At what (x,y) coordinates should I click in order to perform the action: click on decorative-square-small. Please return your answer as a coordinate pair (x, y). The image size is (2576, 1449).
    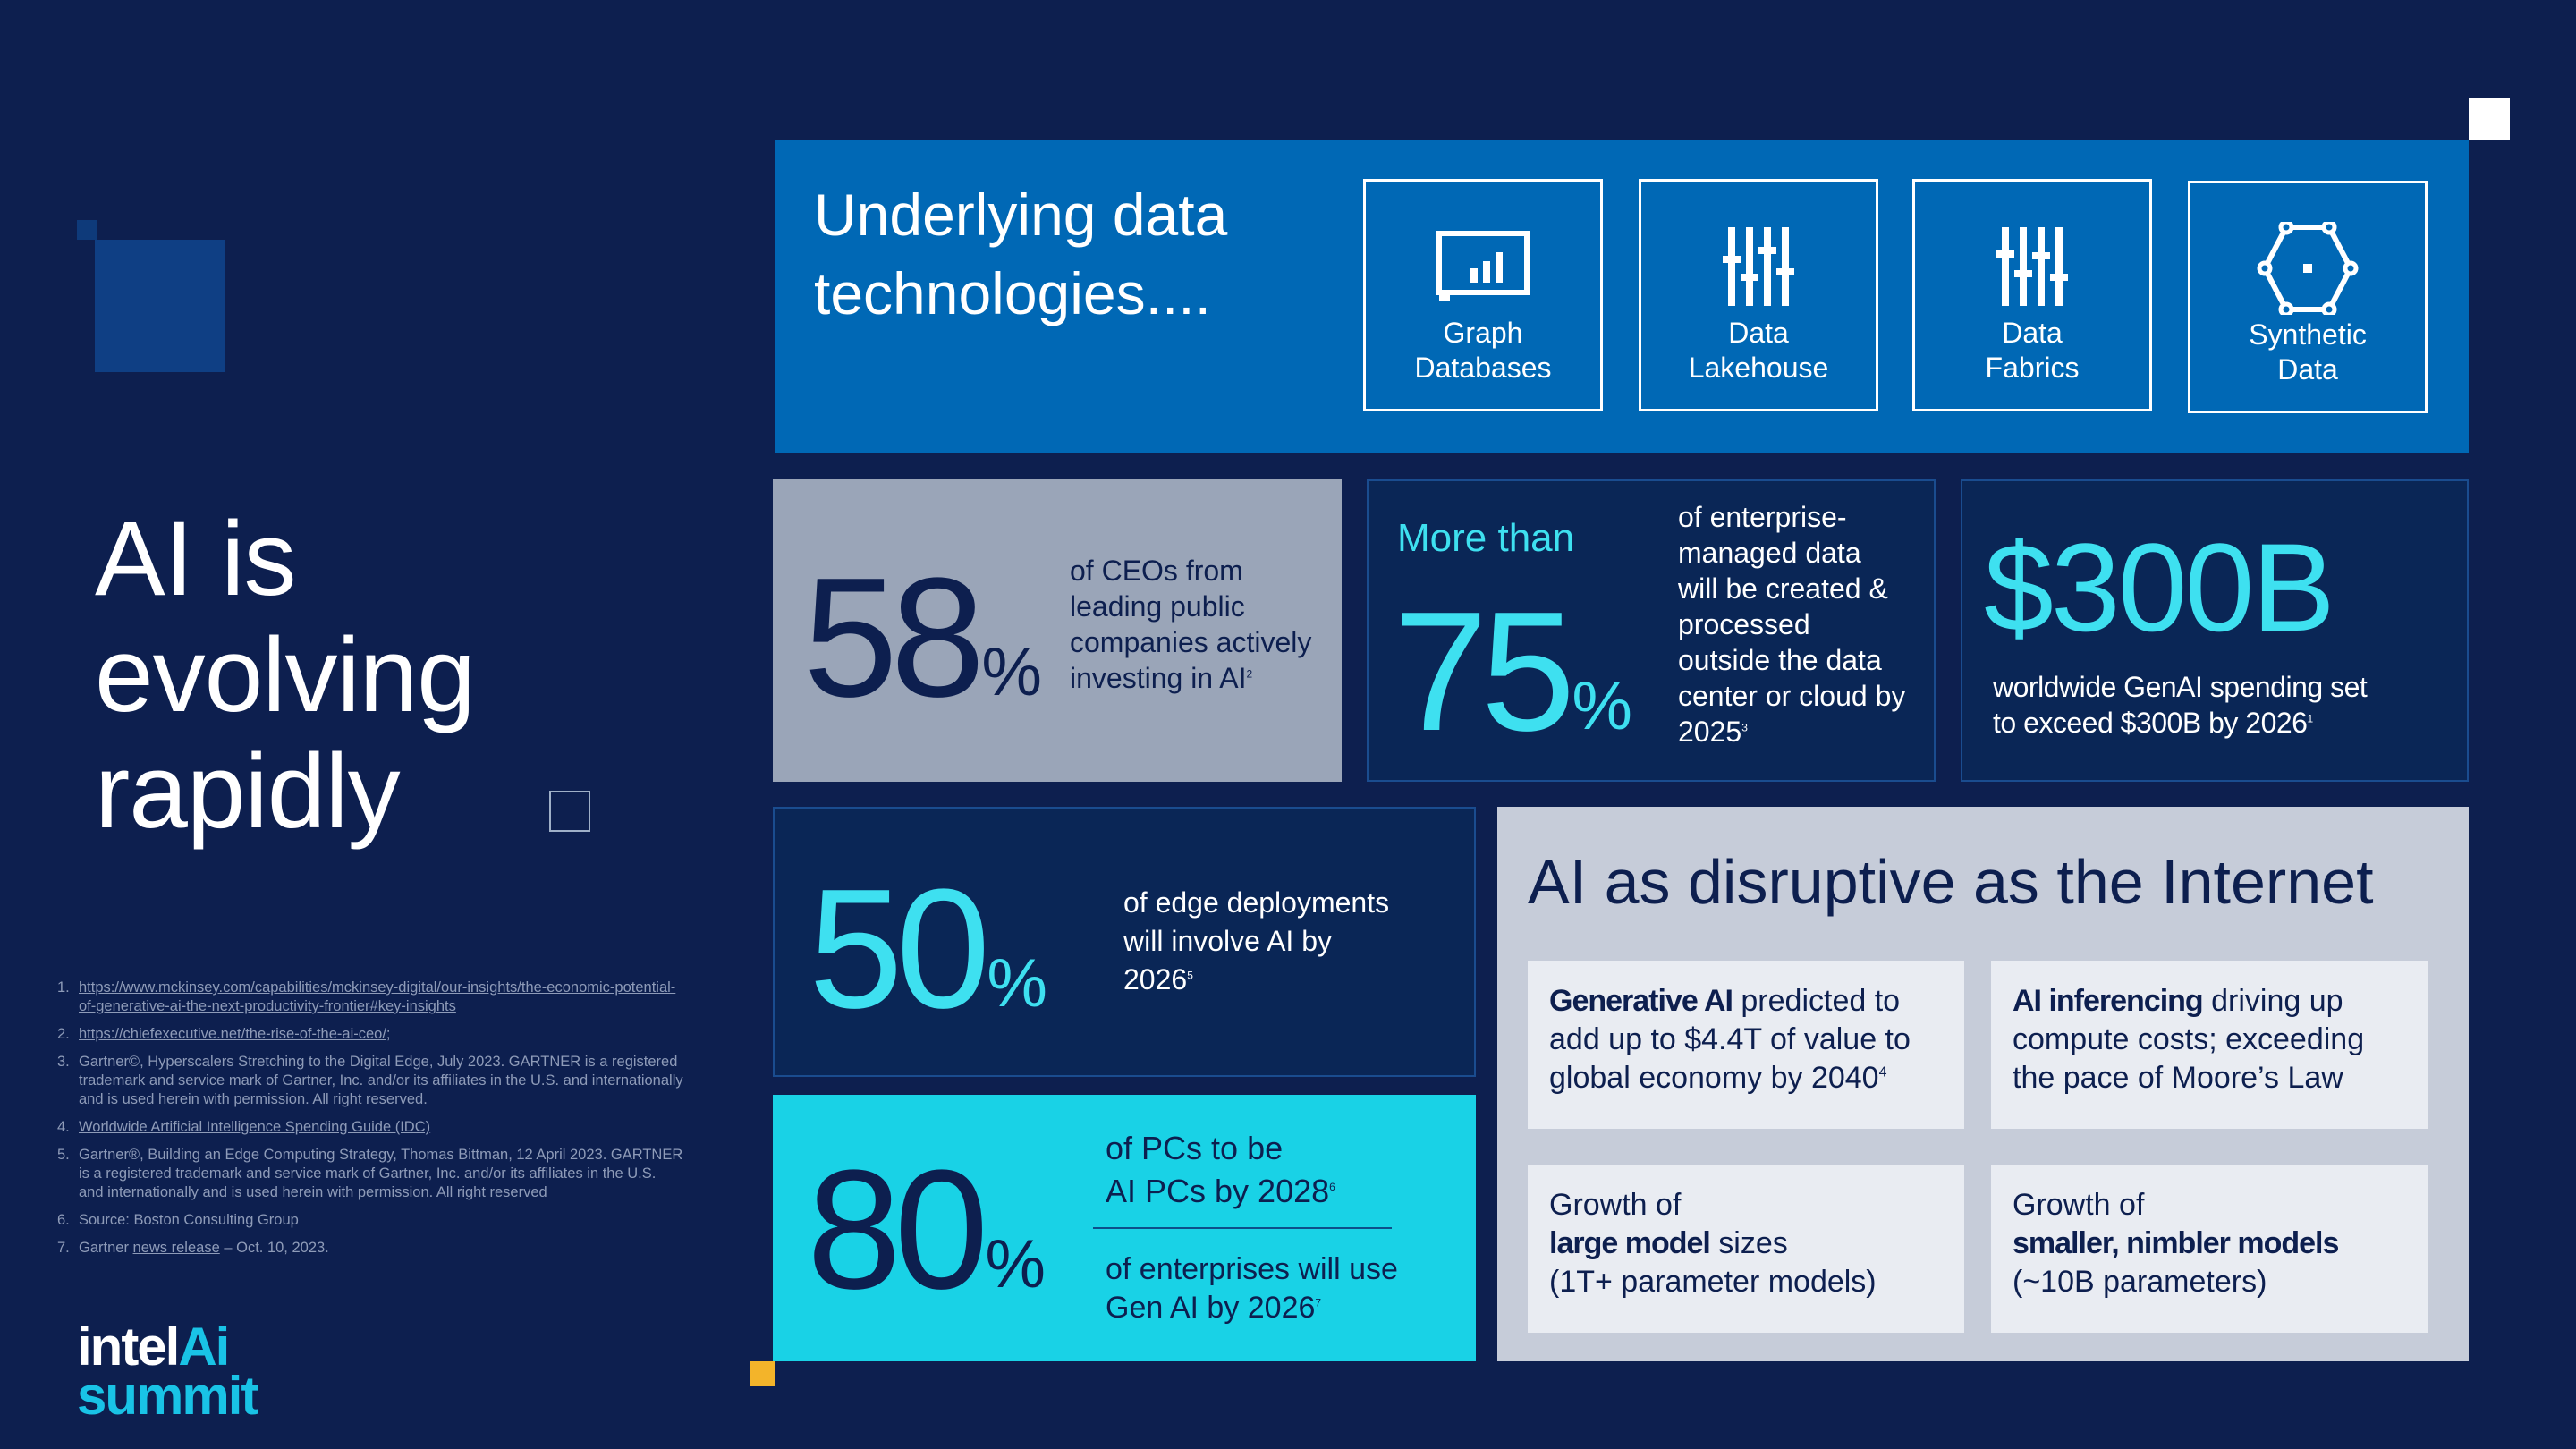
    Looking at the image, I should click on (87, 230).